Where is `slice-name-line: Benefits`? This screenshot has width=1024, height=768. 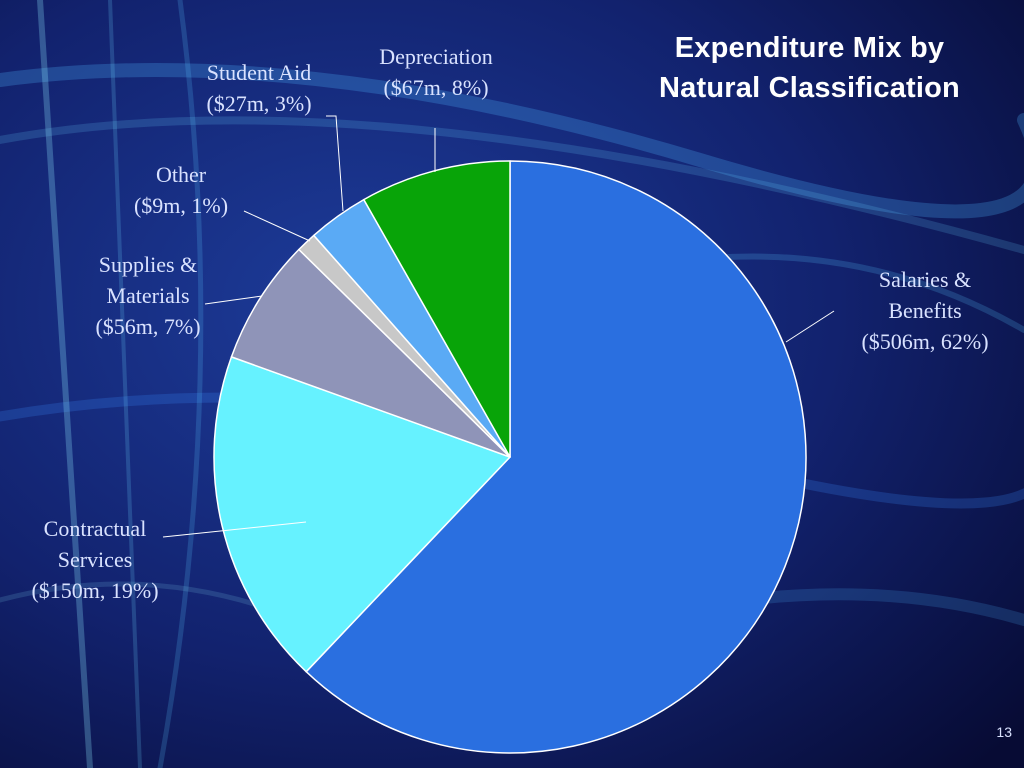
slice-name-line: Benefits is located at coordinates (925, 310).